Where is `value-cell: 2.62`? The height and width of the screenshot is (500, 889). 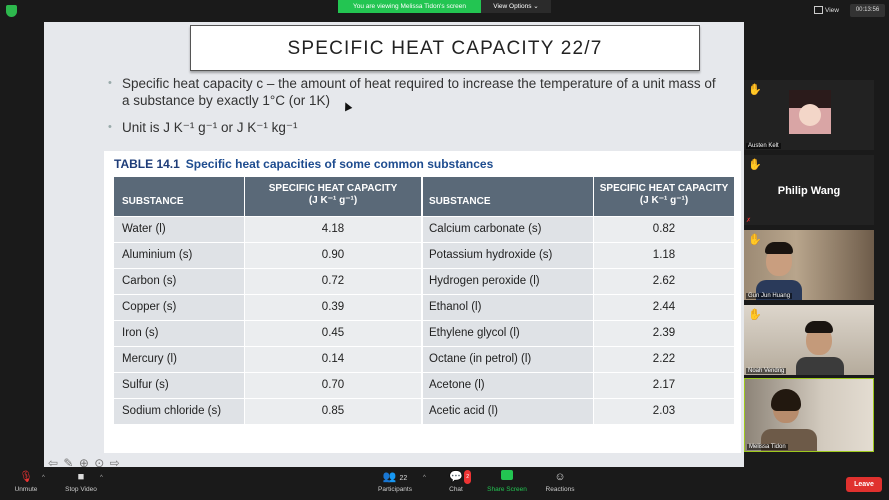 value-cell: 2.62 is located at coordinates (664, 281).